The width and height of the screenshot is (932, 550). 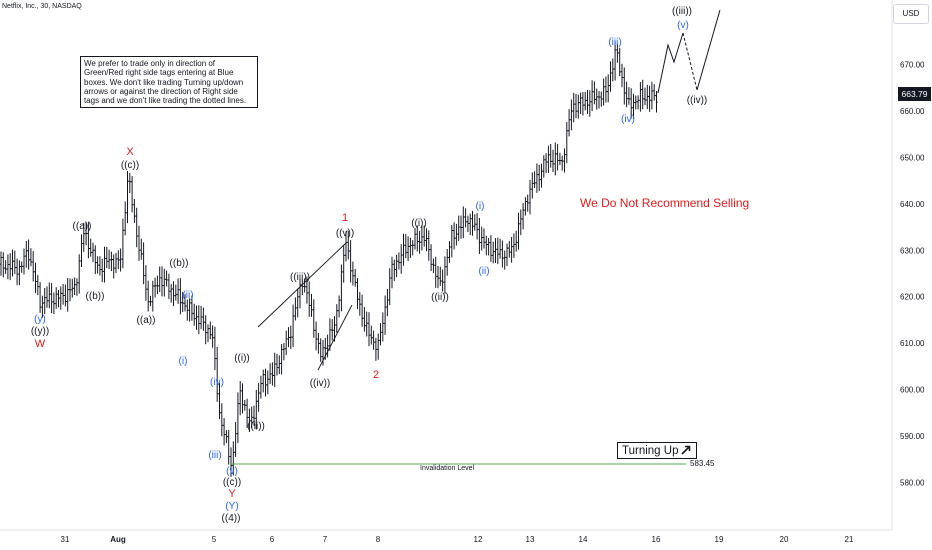 I want to click on currency-button: USD, so click(x=911, y=14).